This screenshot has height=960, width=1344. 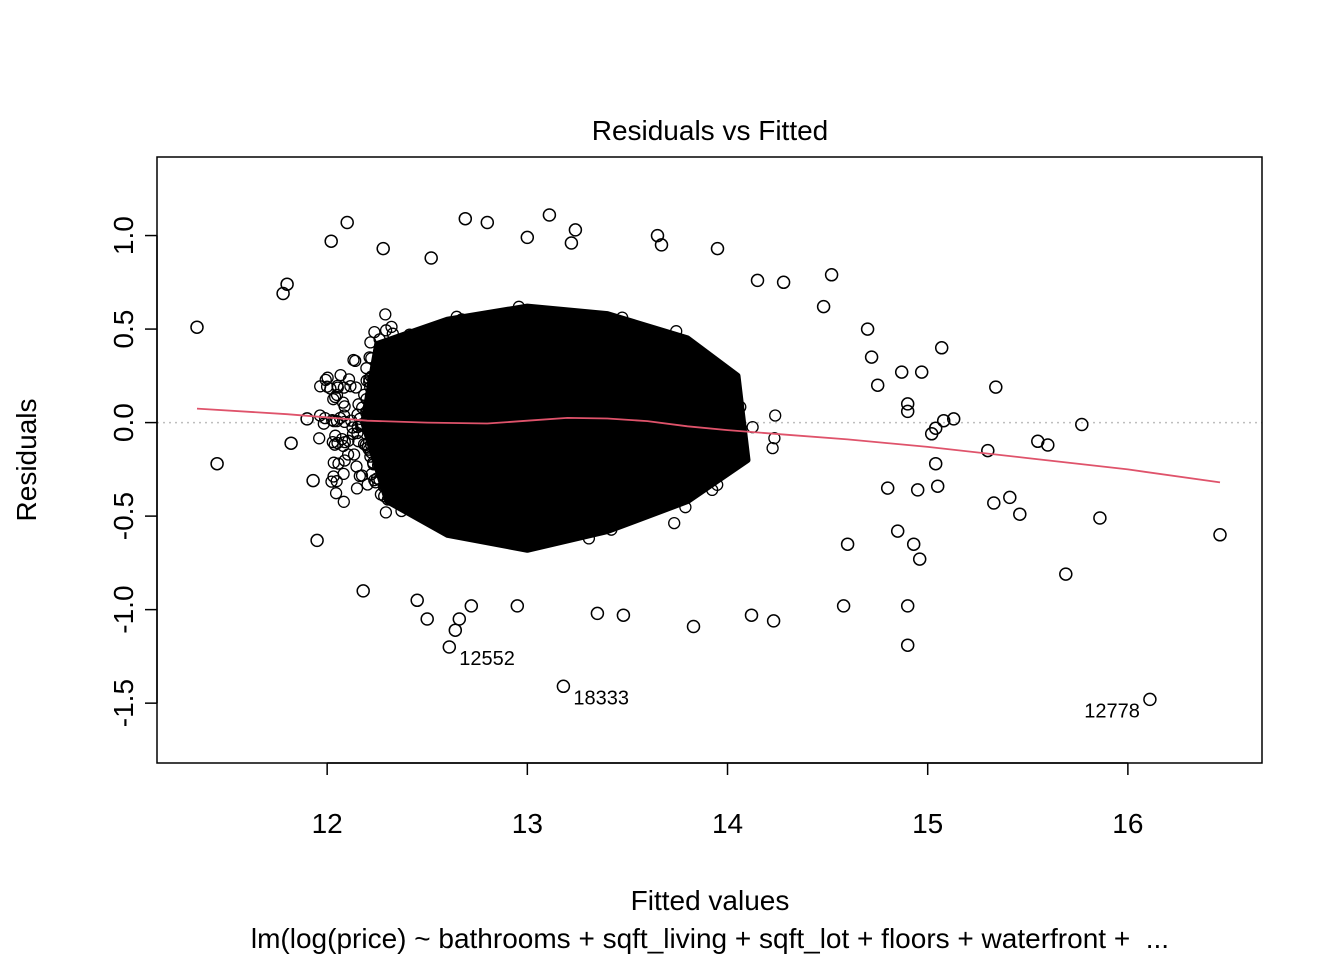 I want to click on x-tick-label: 14, so click(x=727, y=823).